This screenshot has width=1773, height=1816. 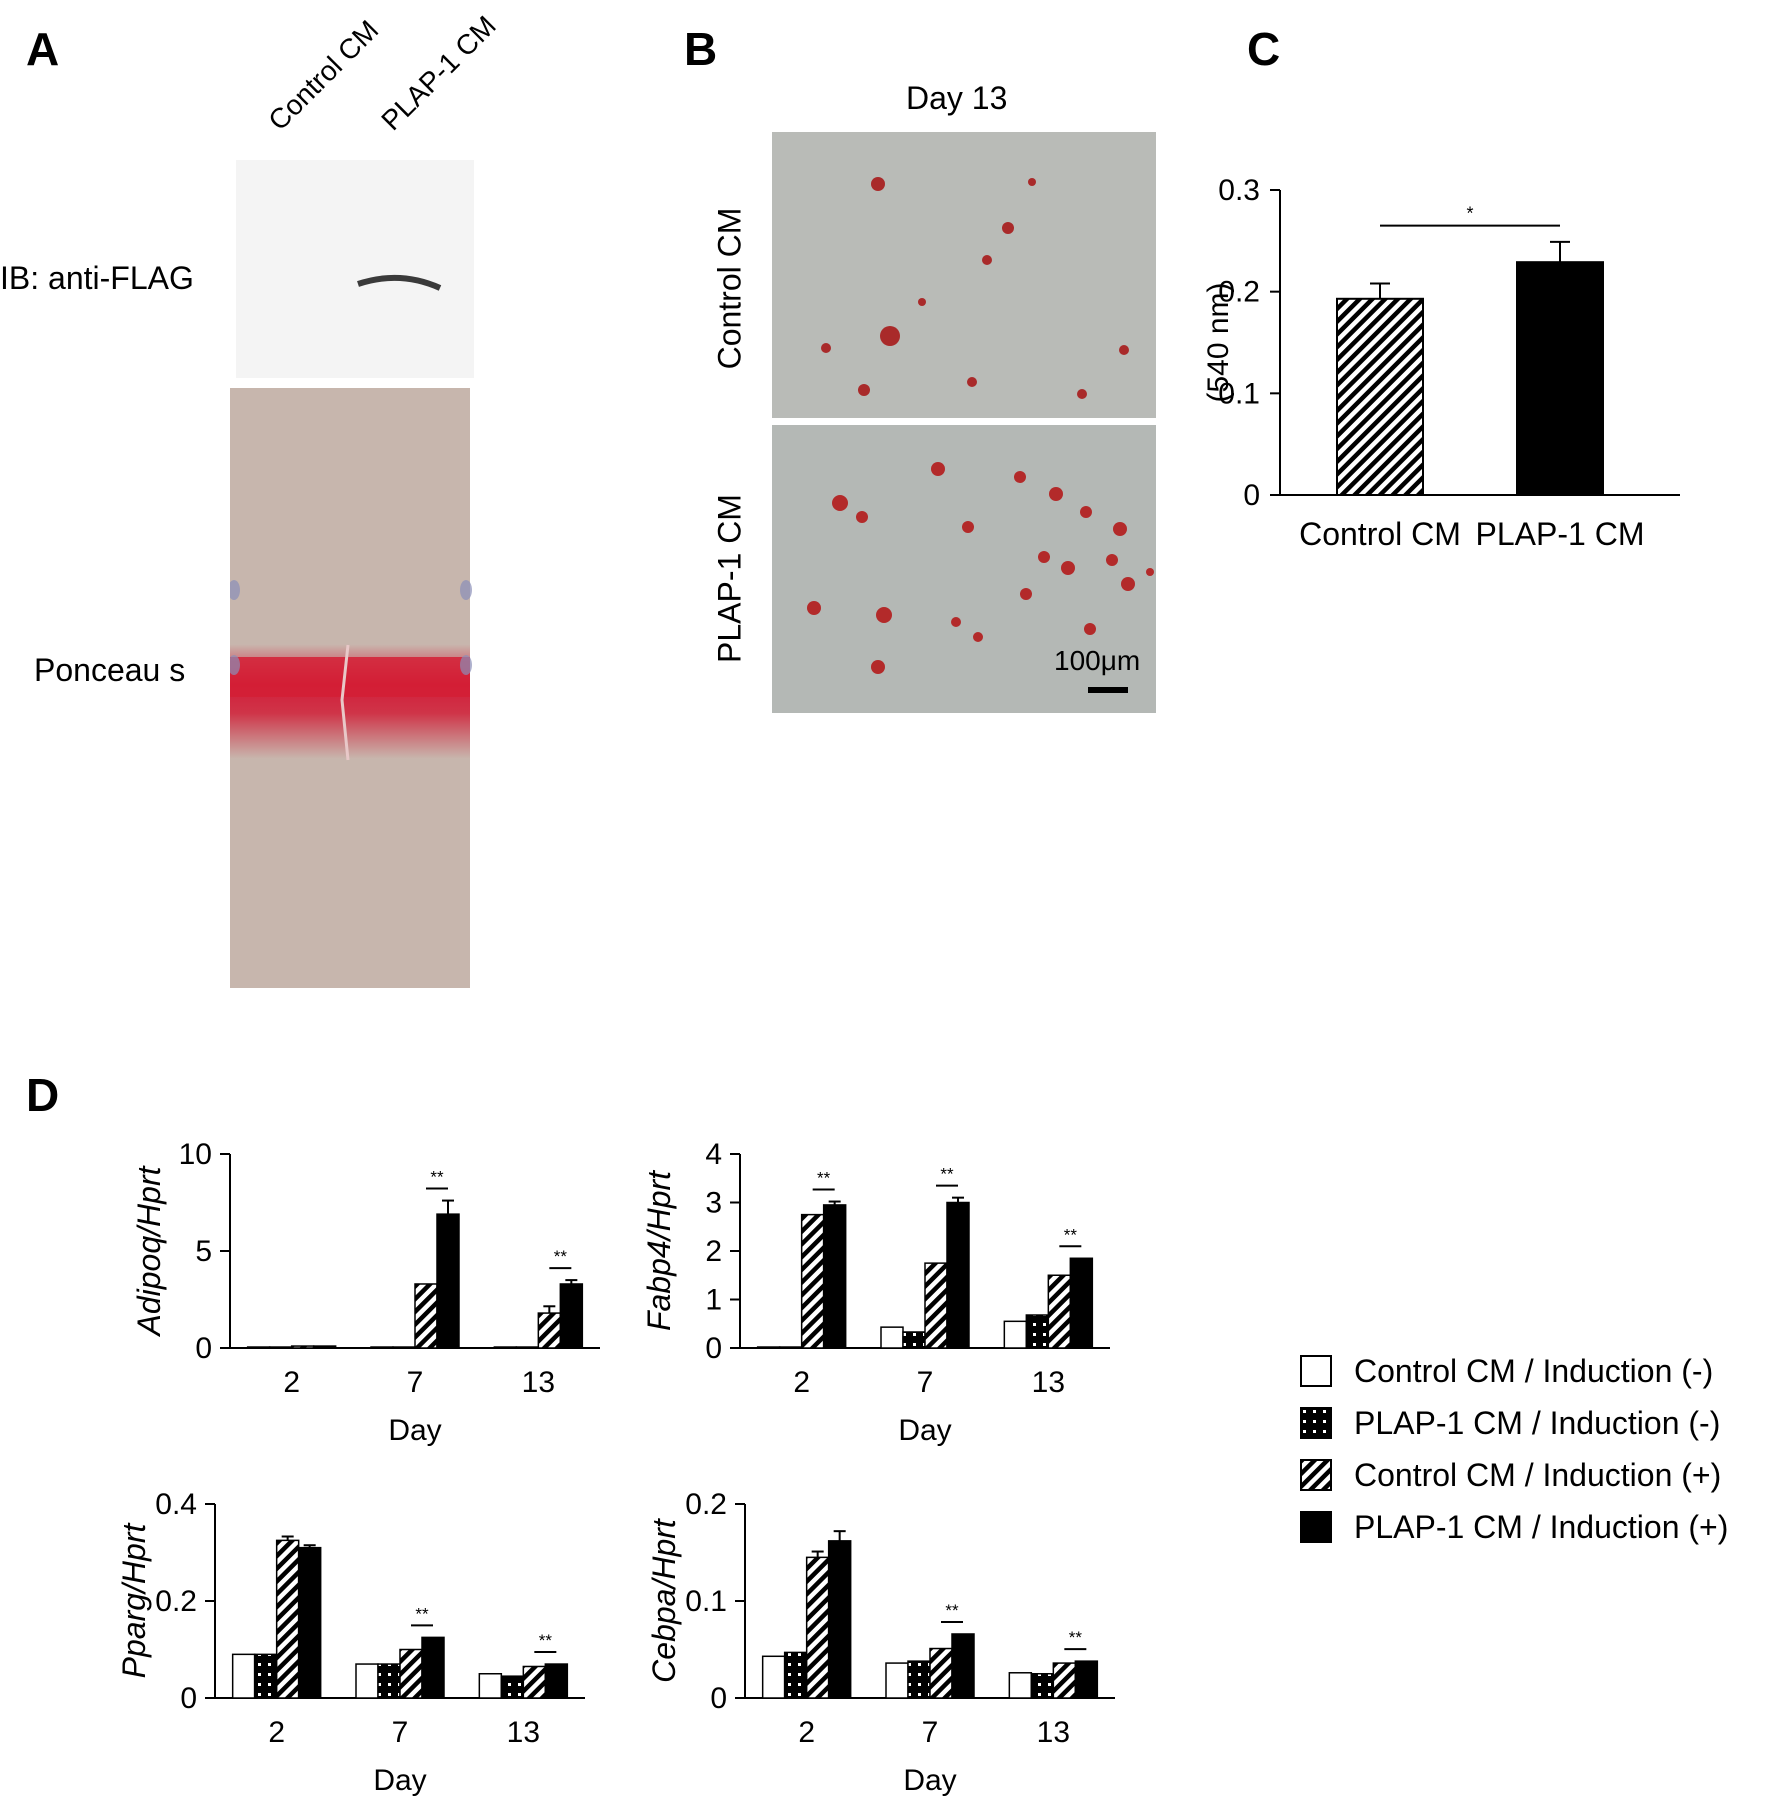 I want to click on legend-item: Control CM / Induction (+), so click(x=1514, y=1475).